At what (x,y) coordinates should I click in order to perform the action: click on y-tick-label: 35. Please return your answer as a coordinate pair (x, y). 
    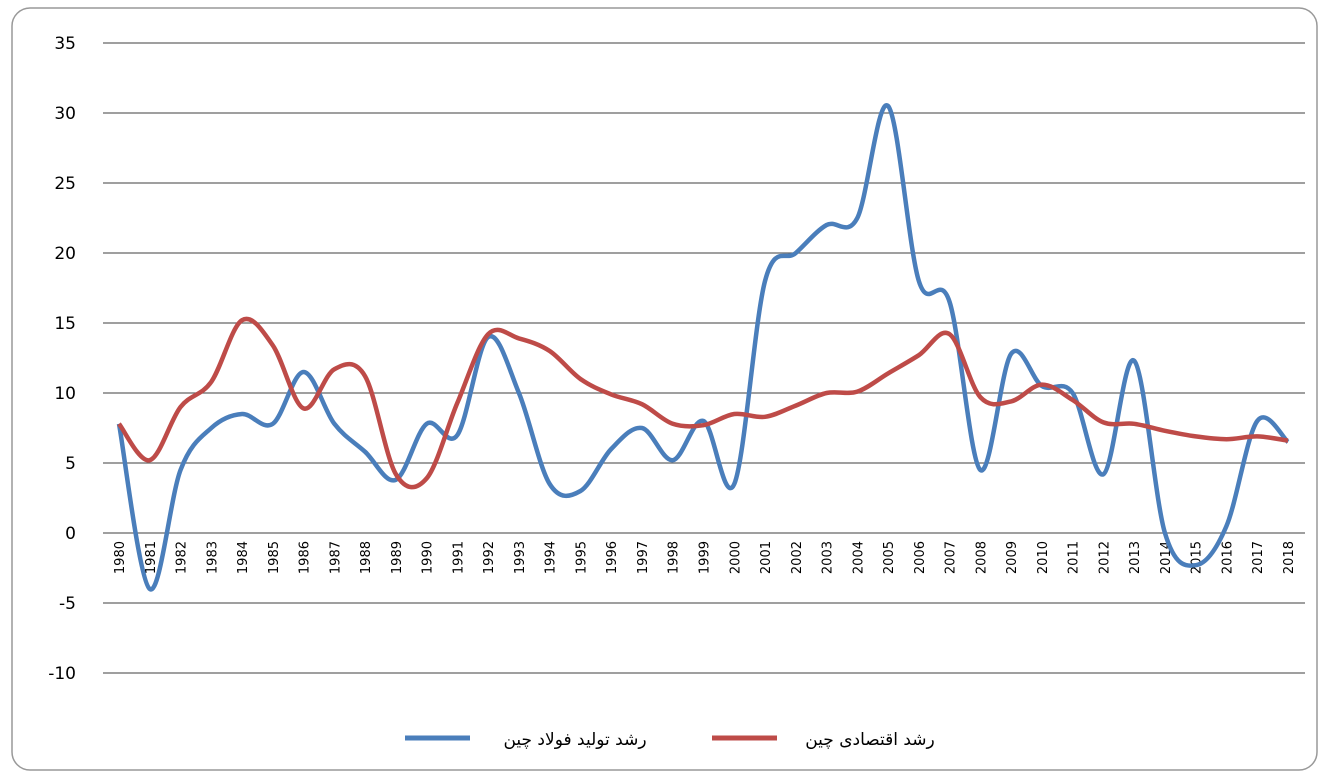
    Looking at the image, I should click on (65, 44).